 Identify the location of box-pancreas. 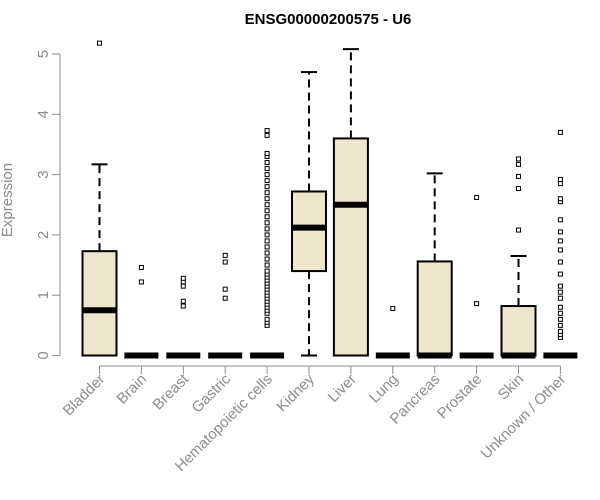
(434, 265).